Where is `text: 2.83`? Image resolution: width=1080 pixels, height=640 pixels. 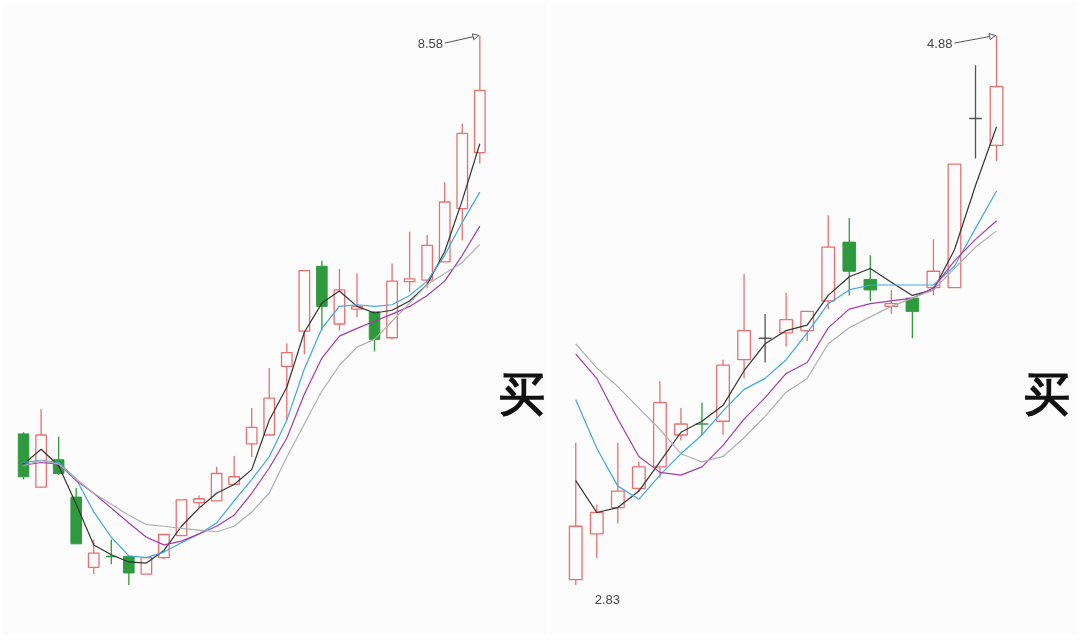
text: 2.83 is located at coordinates (607, 599).